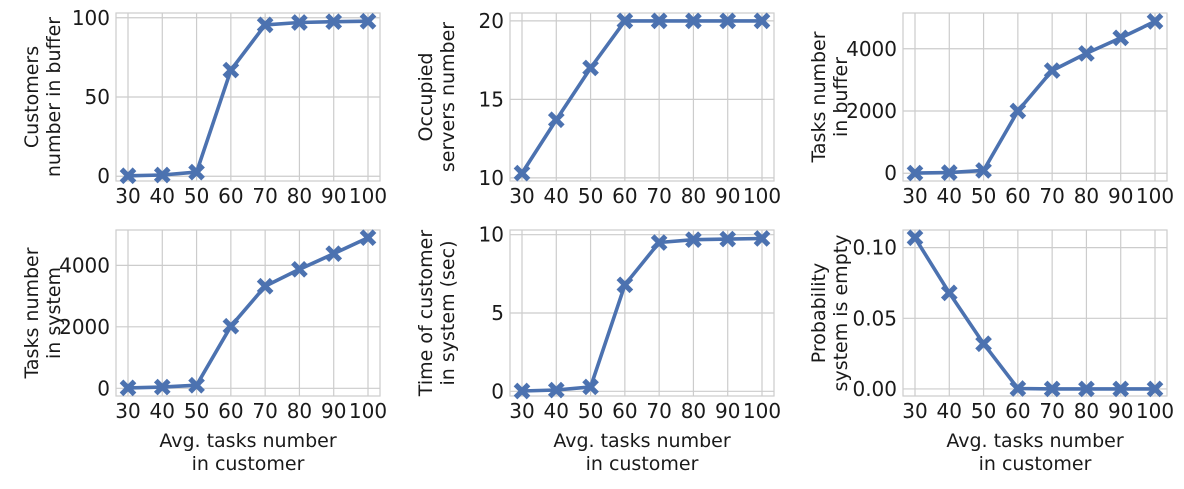 This screenshot has height=489, width=1184. What do you see at coordinates (497, 313) in the screenshot?
I see `y-tick-label: 5` at bounding box center [497, 313].